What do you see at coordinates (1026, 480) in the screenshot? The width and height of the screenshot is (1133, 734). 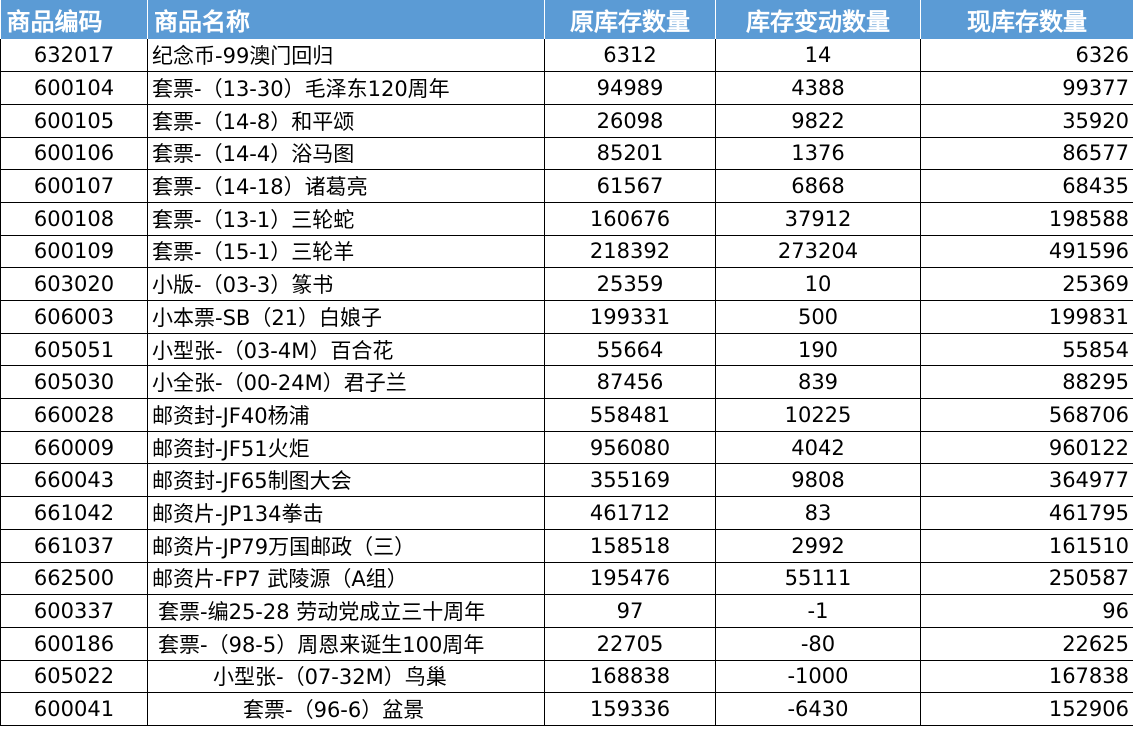 I see `cell-current-stock: 364977` at bounding box center [1026, 480].